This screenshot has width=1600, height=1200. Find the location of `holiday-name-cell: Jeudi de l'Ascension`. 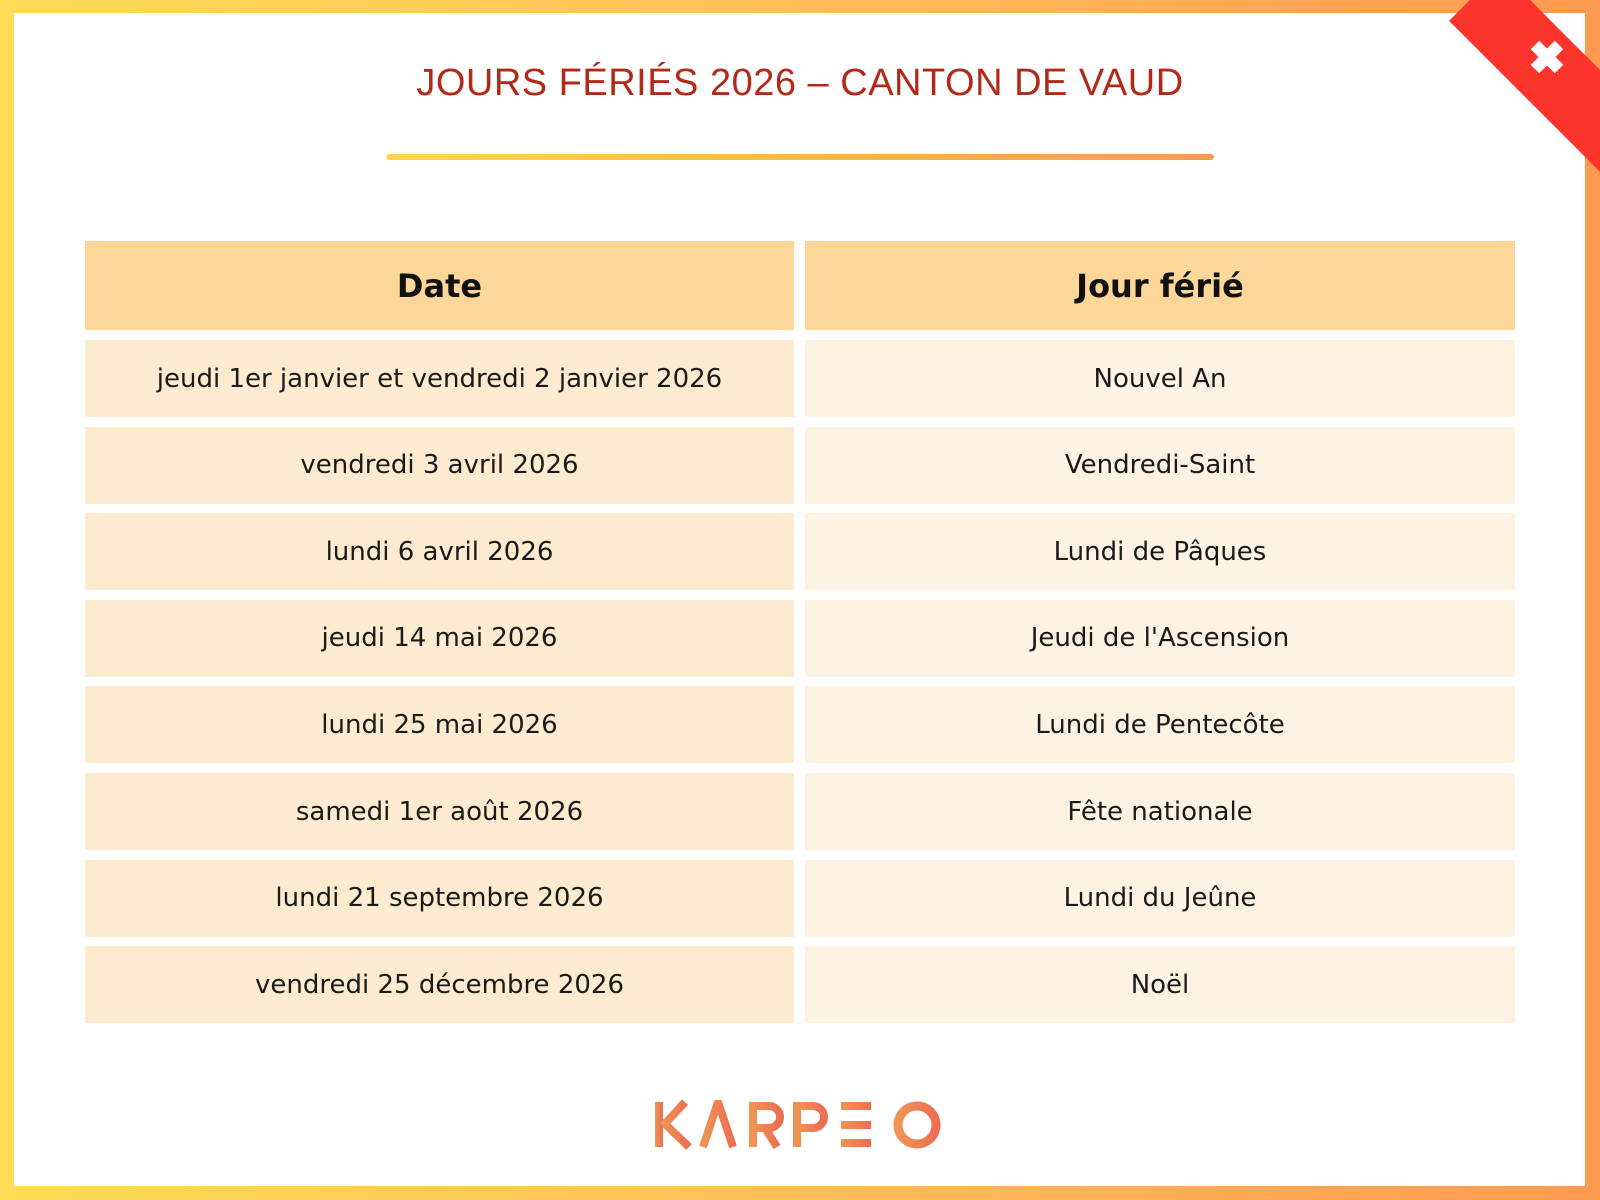

holiday-name-cell: Jeudi de l'Ascension is located at coordinates (1160, 638).